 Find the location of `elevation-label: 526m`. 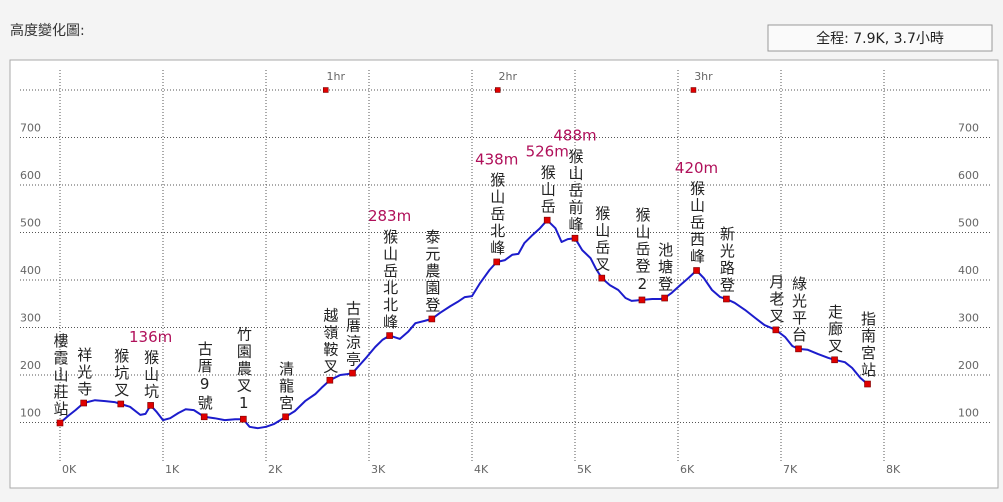

elevation-label: 526m is located at coordinates (547, 152).